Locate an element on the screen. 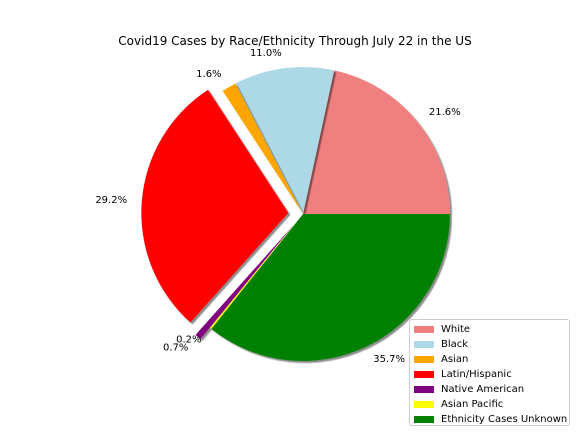 The height and width of the screenshot is (432, 576). pie-slice-black is located at coordinates (285, 140).